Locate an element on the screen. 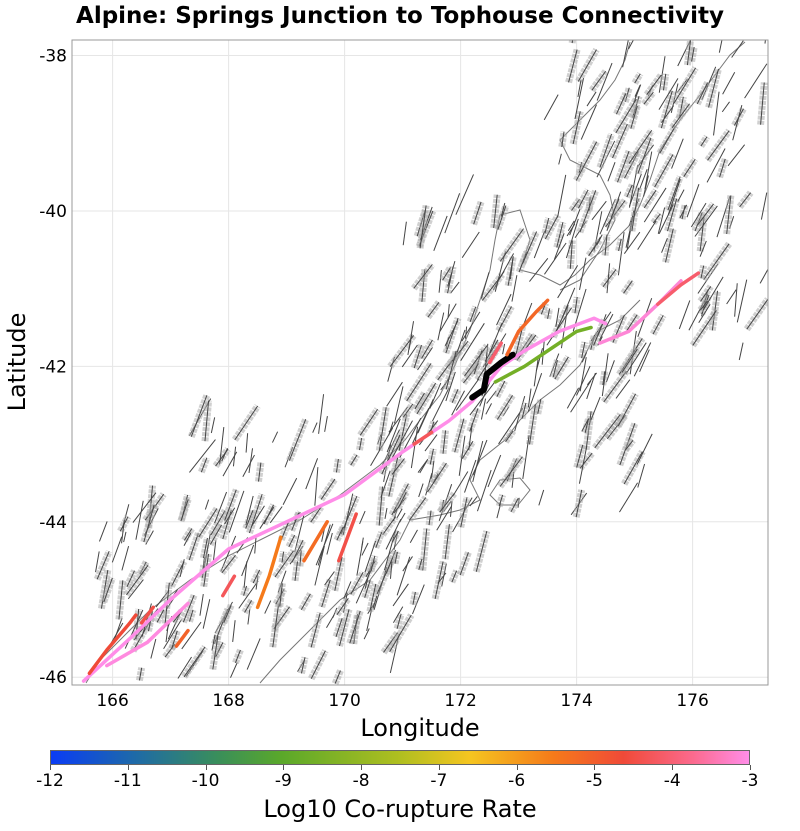  fault-section-waimea-north: Waimea north is located at coordinates (495, 353).